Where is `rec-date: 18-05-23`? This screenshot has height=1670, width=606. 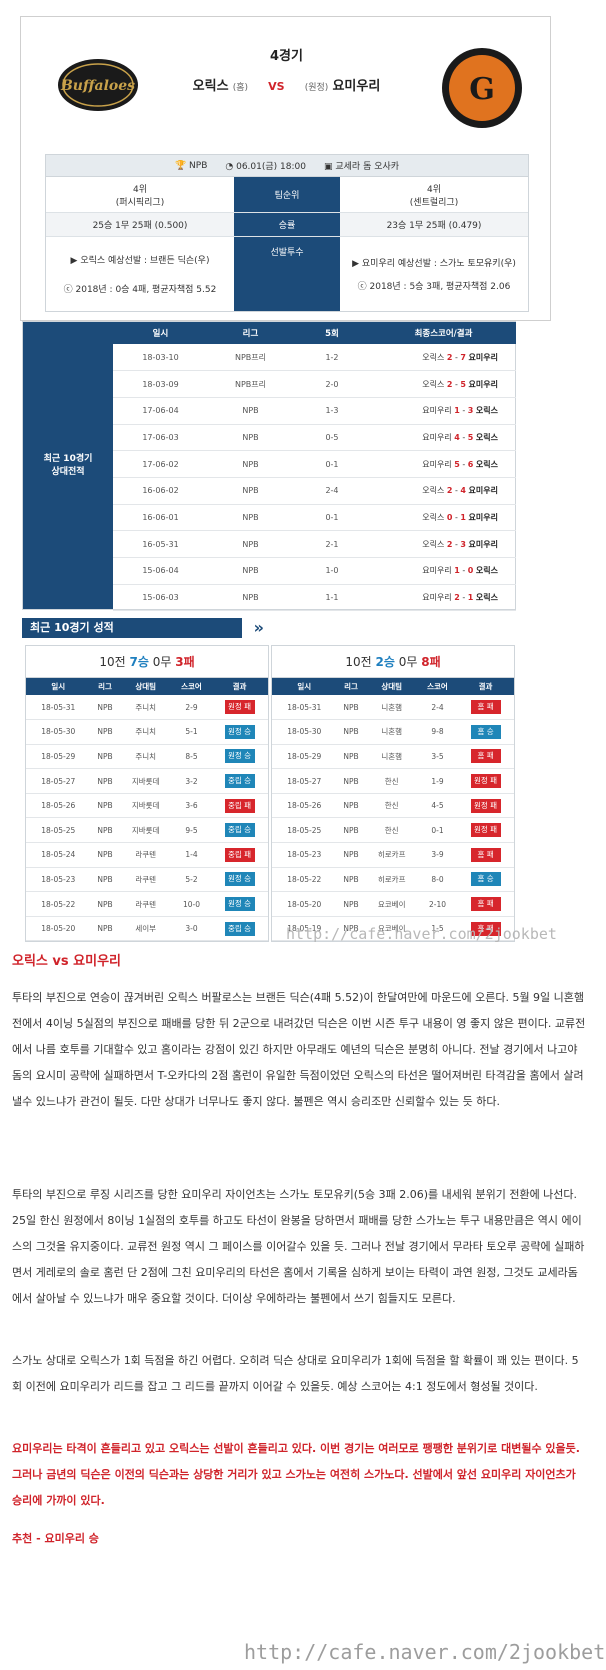
rec-date: 18-05-23 is located at coordinates (304, 855).